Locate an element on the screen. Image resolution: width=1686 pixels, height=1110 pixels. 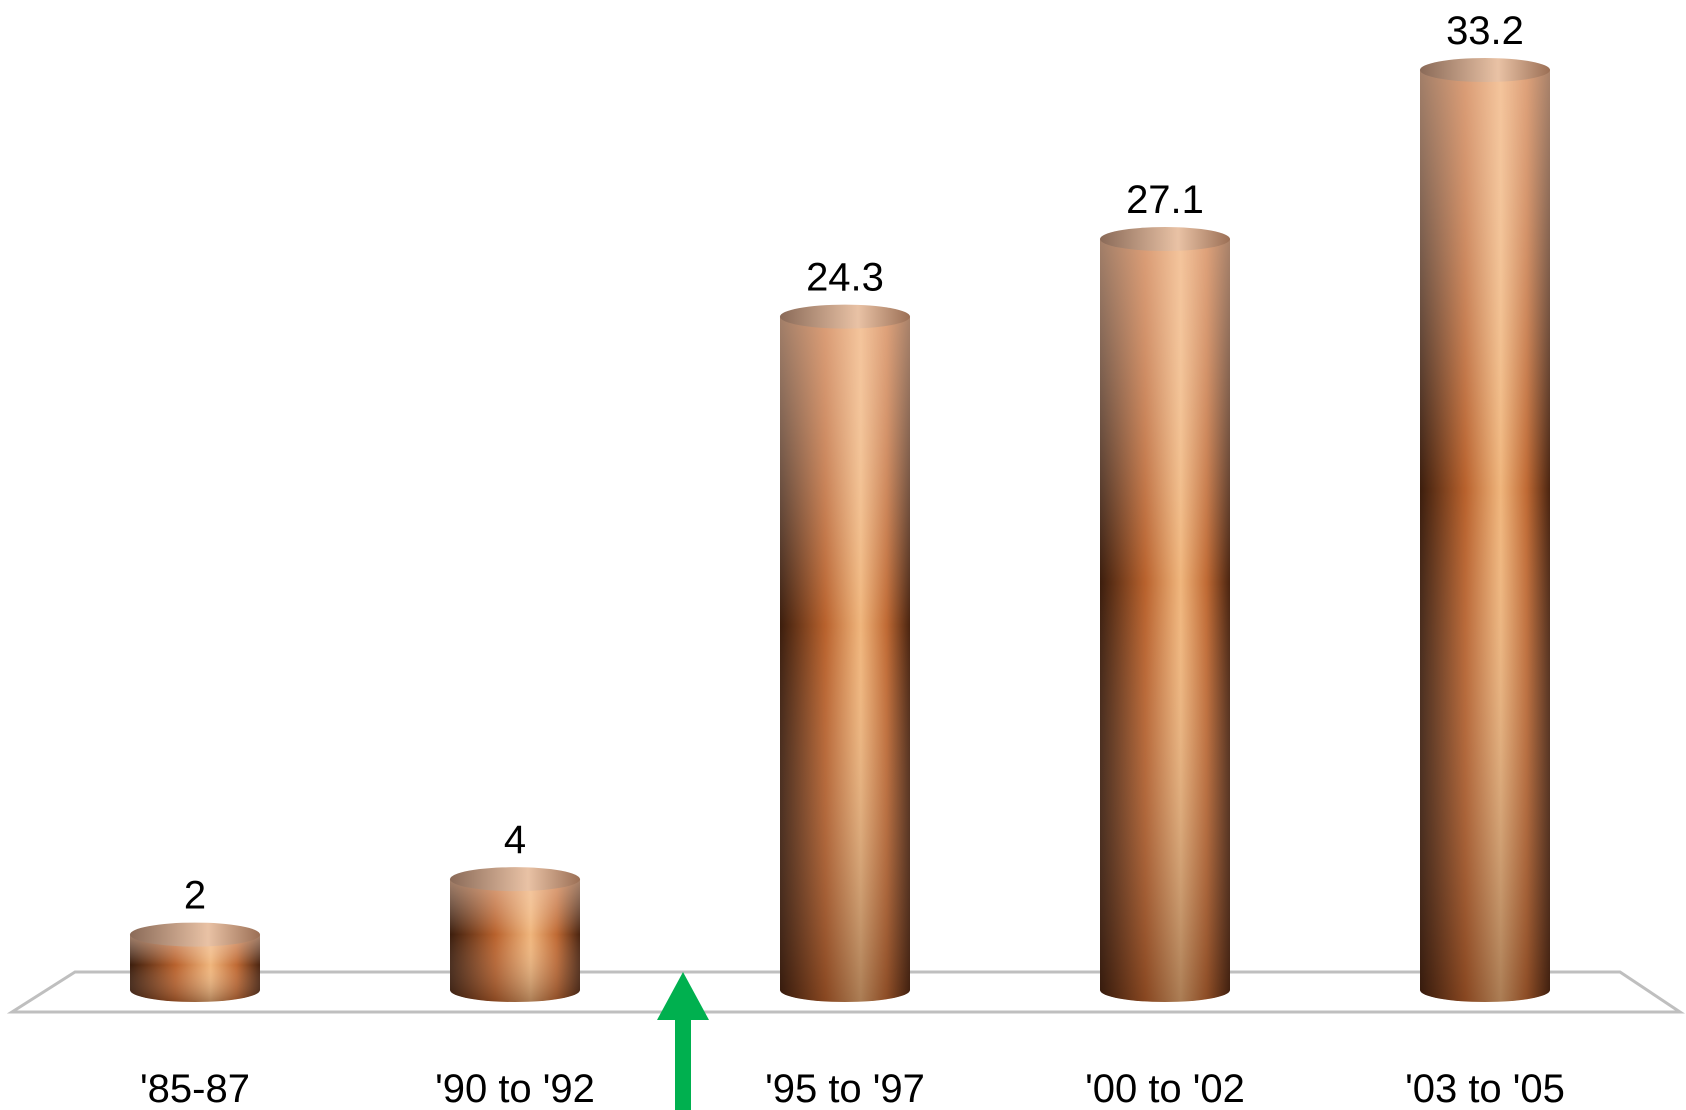
category-label: '85-87 is located at coordinates (195, 1088).